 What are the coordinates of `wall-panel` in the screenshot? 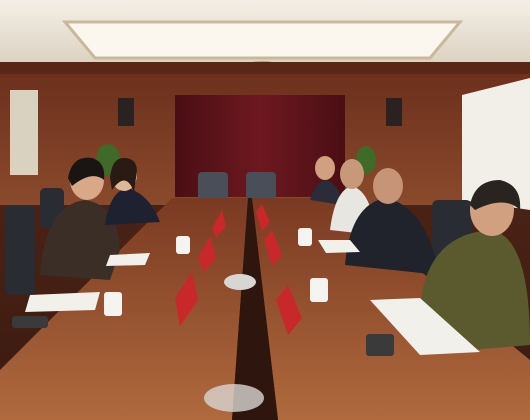 It's located at (24, 132).